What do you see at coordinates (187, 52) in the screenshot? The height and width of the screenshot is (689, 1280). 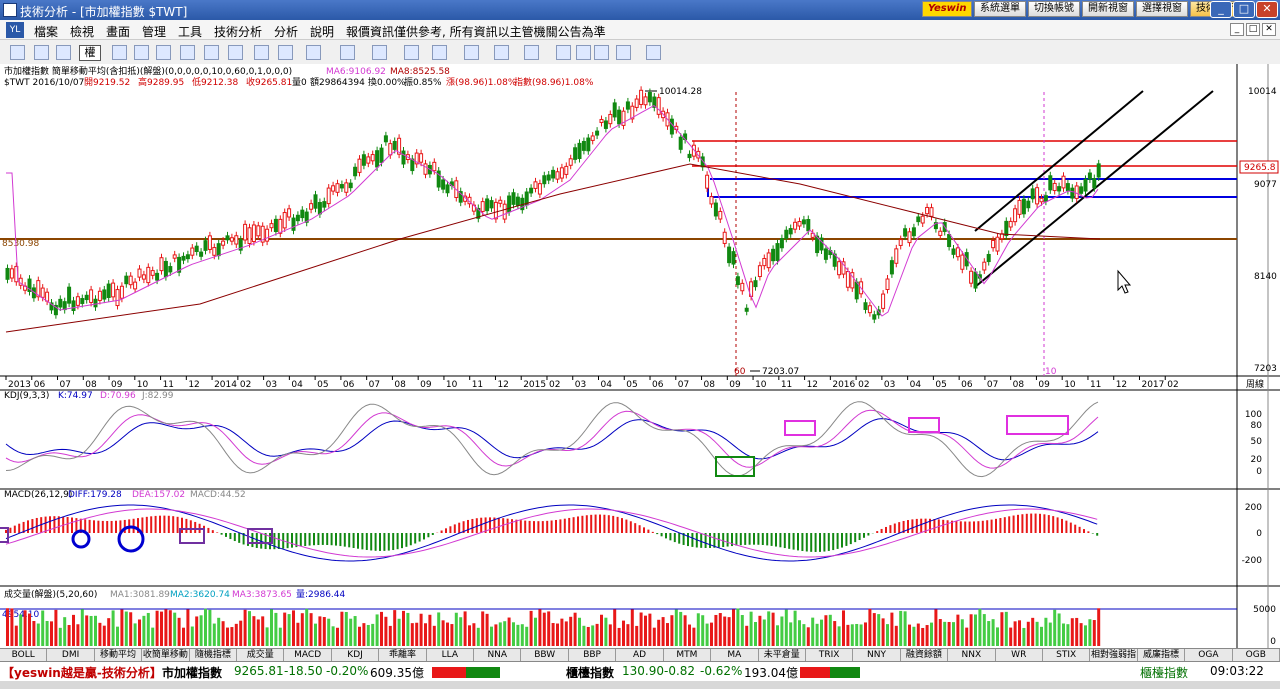 I see `compare-icon` at bounding box center [187, 52].